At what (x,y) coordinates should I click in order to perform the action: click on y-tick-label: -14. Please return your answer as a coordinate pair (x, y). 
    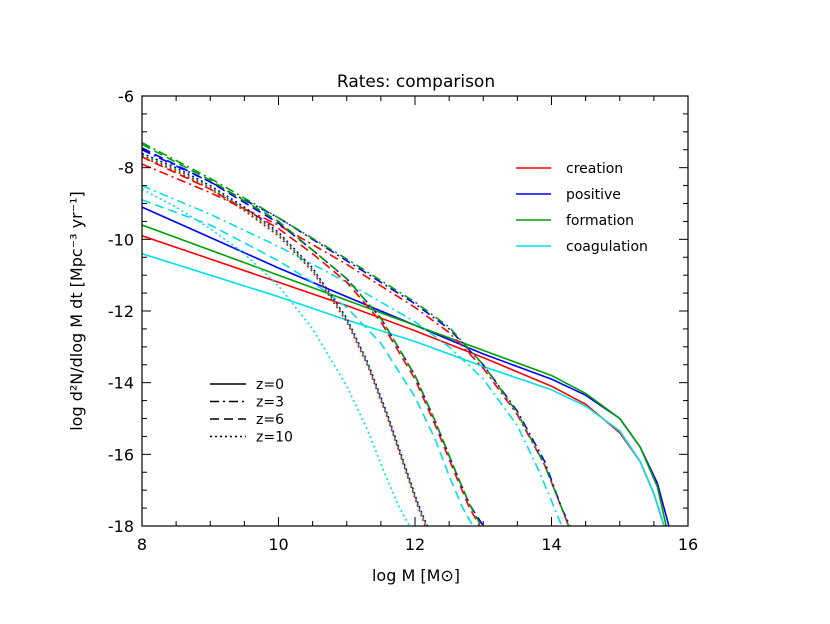
    Looking at the image, I should click on (121, 383).